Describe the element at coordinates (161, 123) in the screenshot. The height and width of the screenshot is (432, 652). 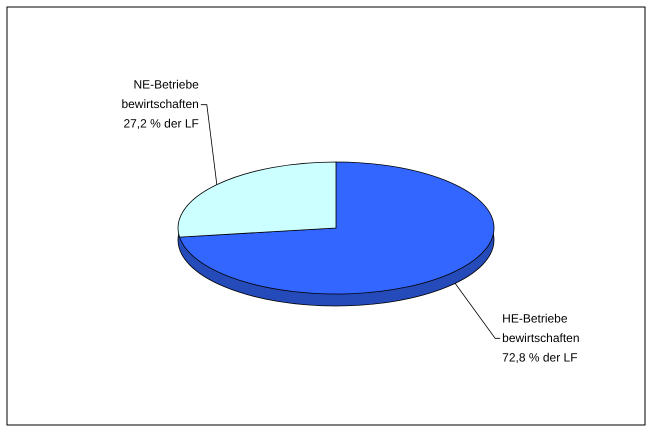
I see `data-label: 27,2 % der LF` at that location.